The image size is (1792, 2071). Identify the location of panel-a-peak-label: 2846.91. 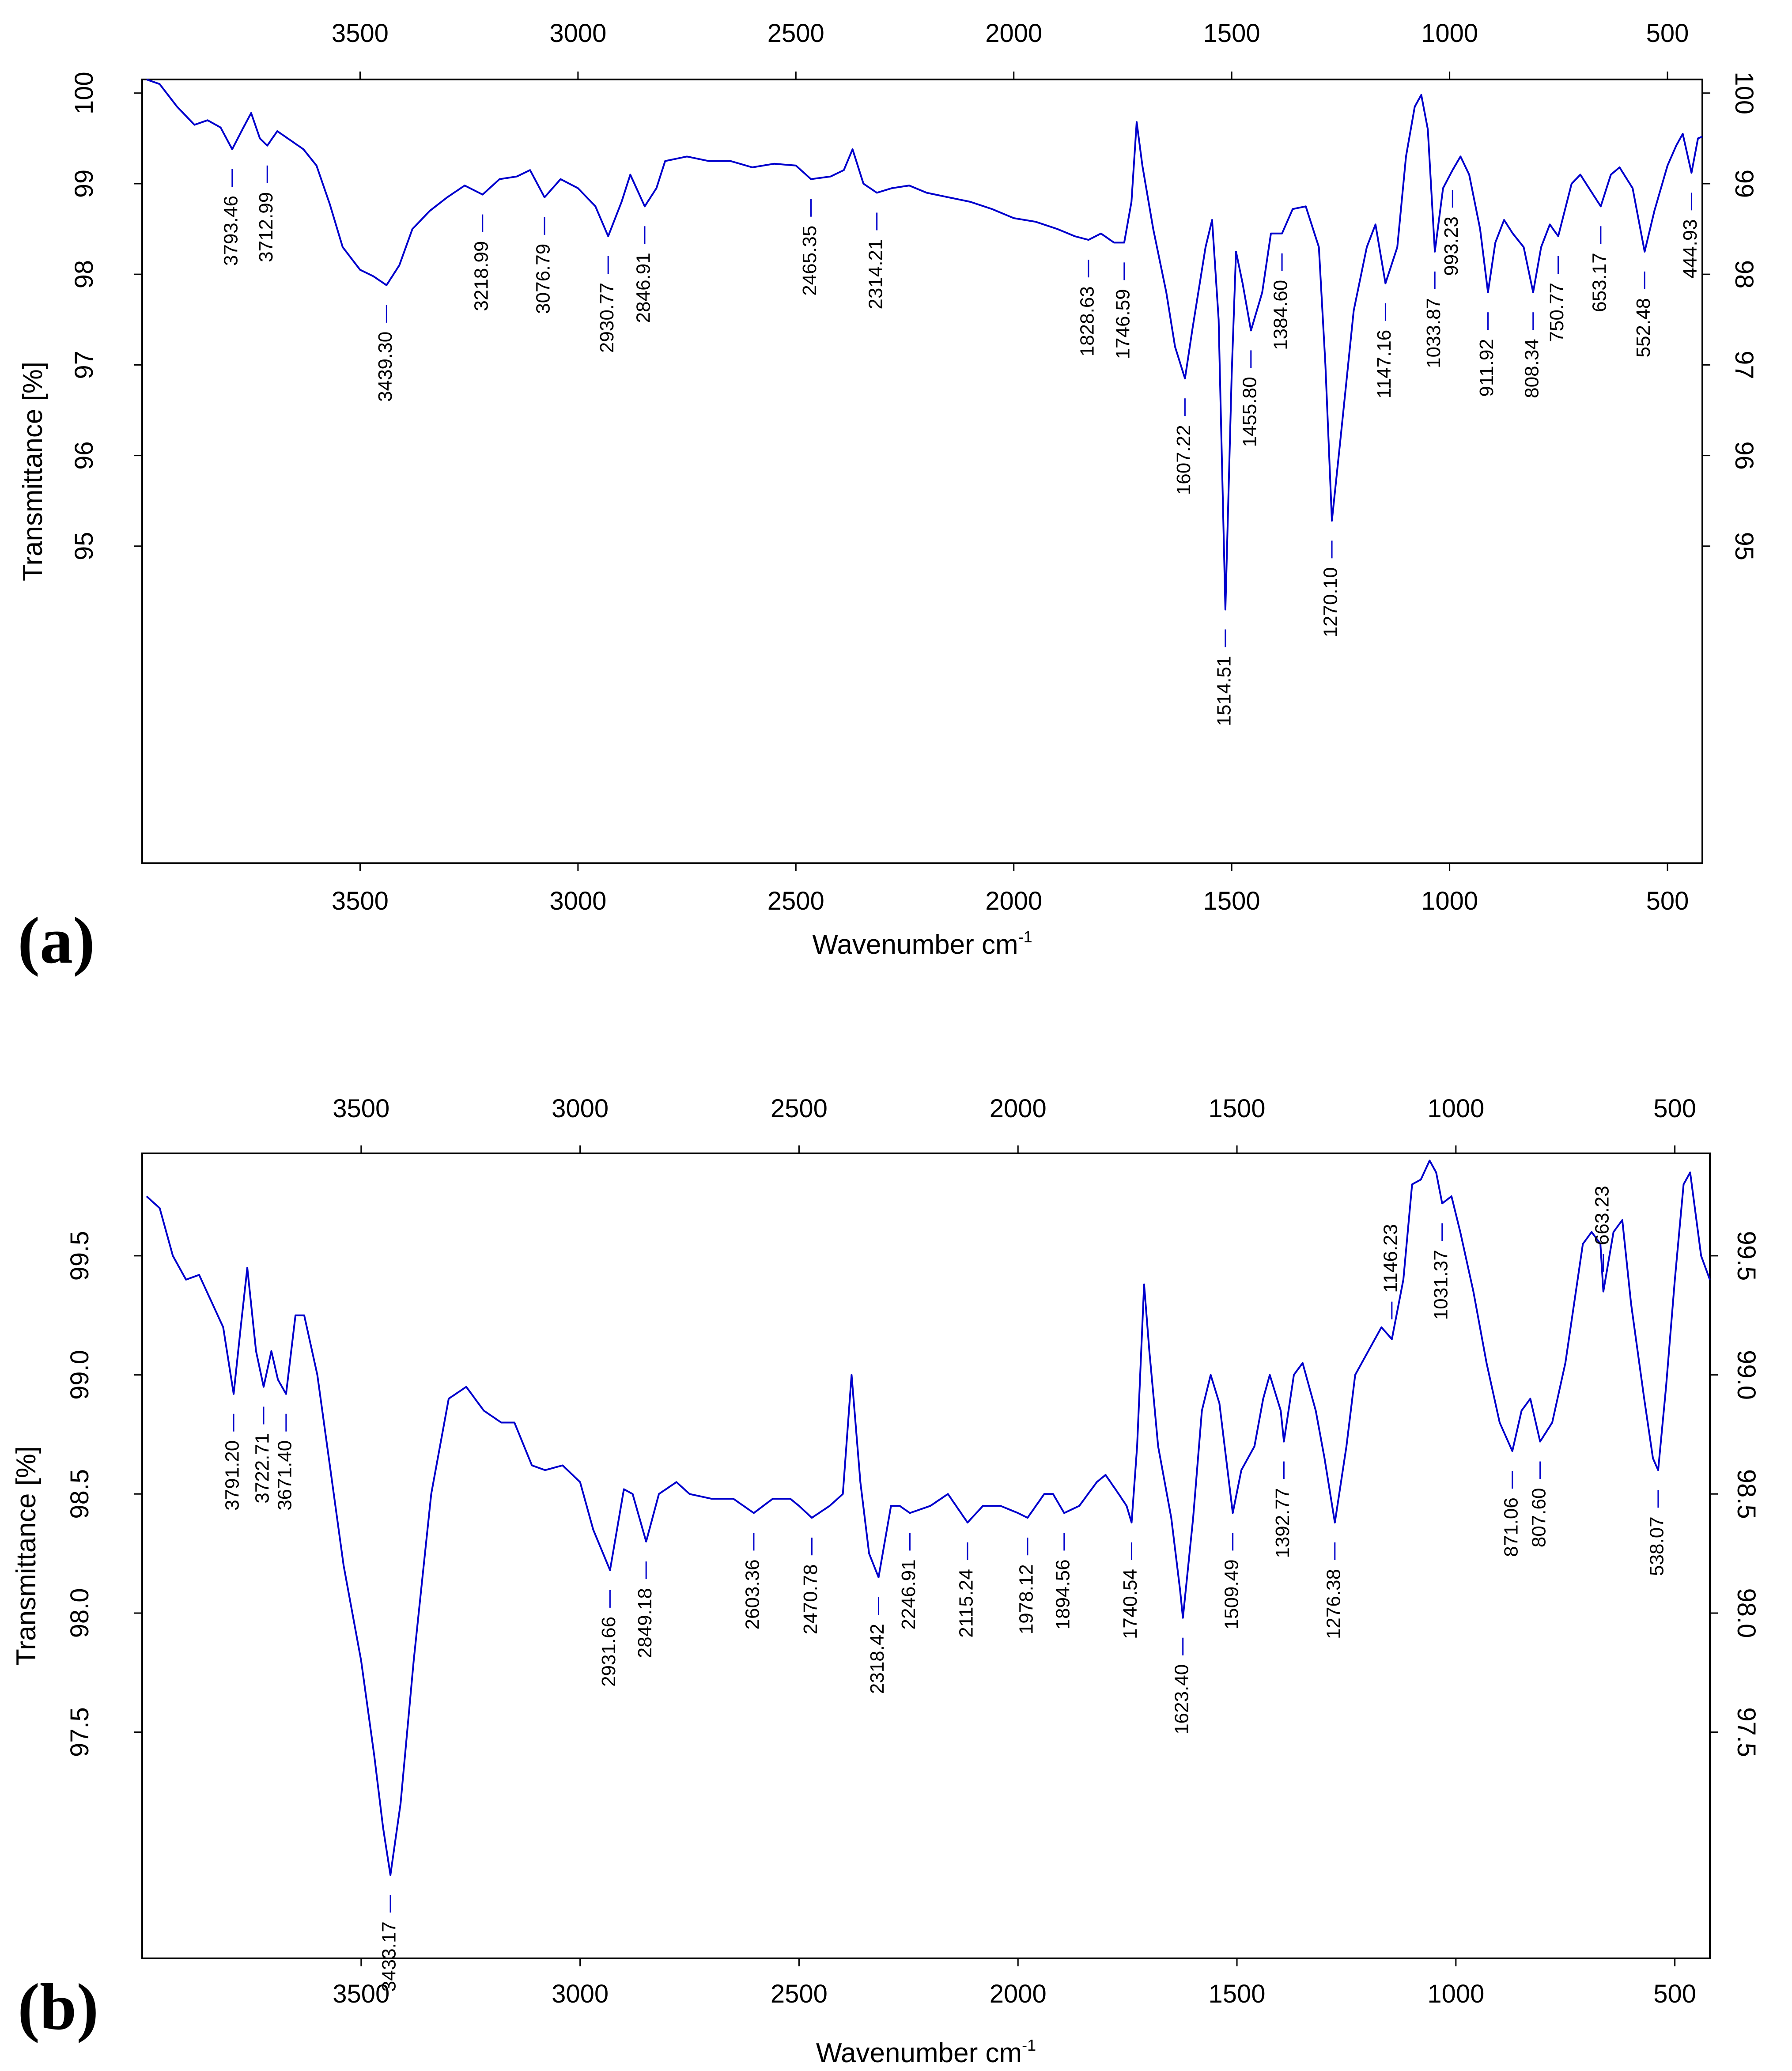
(643, 288).